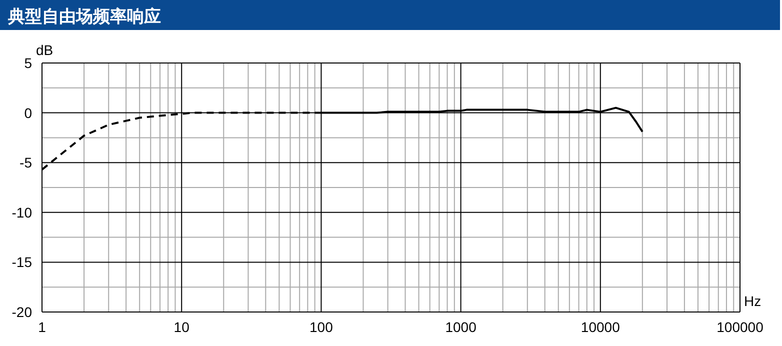 This screenshot has width=782, height=346. What do you see at coordinates (753, 301) in the screenshot?
I see `x-axis-title: Hz` at bounding box center [753, 301].